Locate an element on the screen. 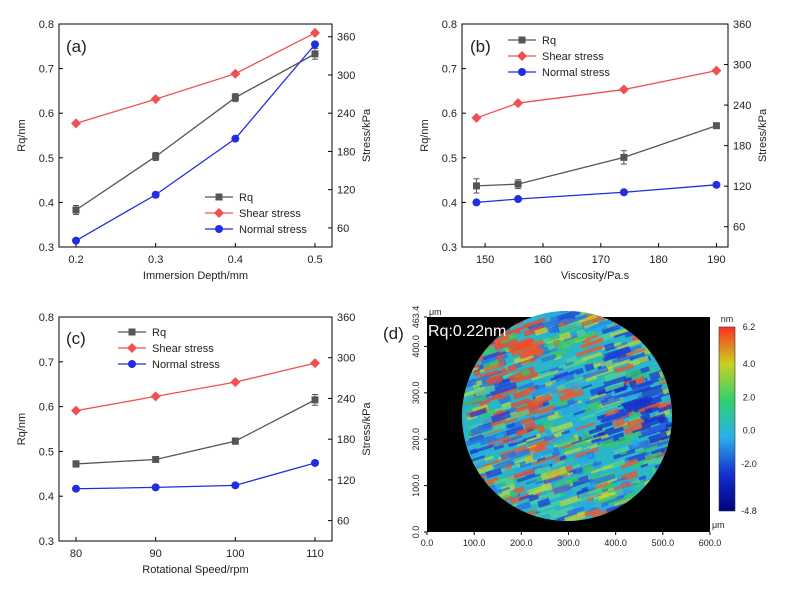  x-axis-label: Immersion Depth/mm is located at coordinates (195, 276).